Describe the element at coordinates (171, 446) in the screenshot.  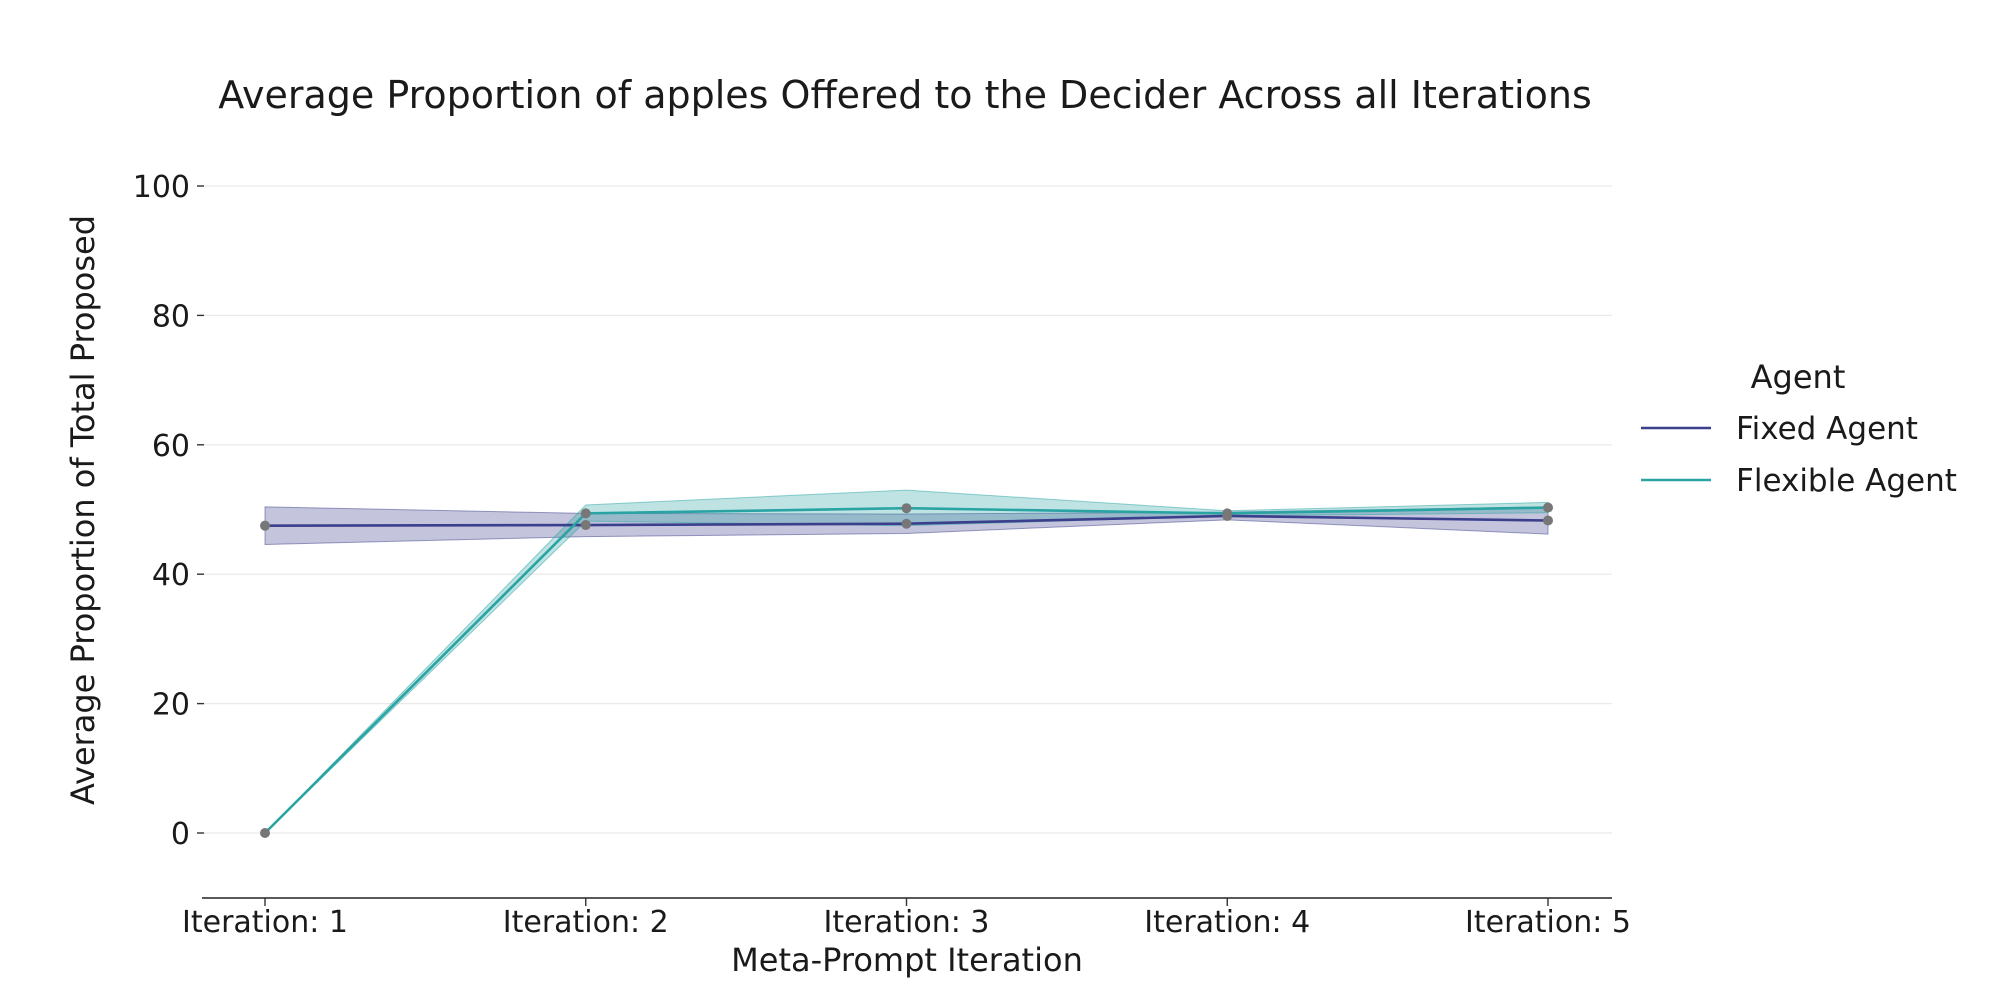
I see `y-tick-label: 60` at that location.